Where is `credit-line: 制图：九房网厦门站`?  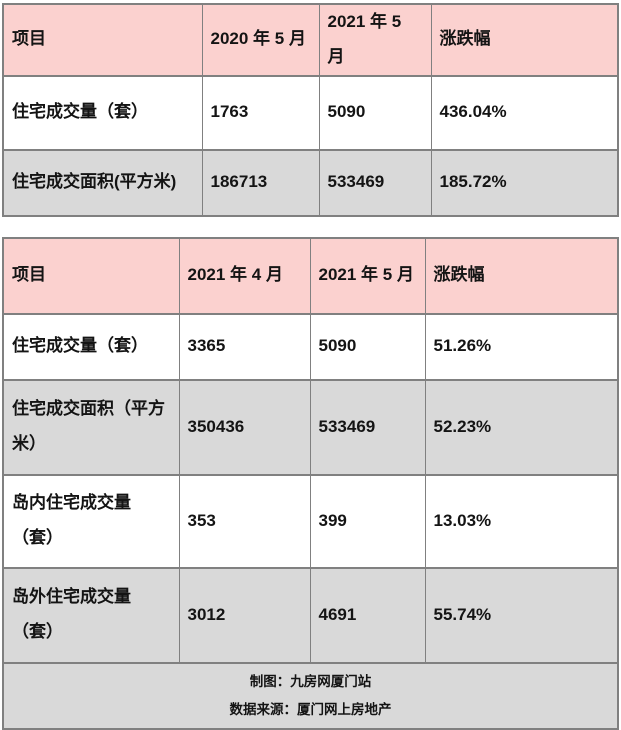 credit-line: 制图：九房网厦门站 is located at coordinates (310, 681).